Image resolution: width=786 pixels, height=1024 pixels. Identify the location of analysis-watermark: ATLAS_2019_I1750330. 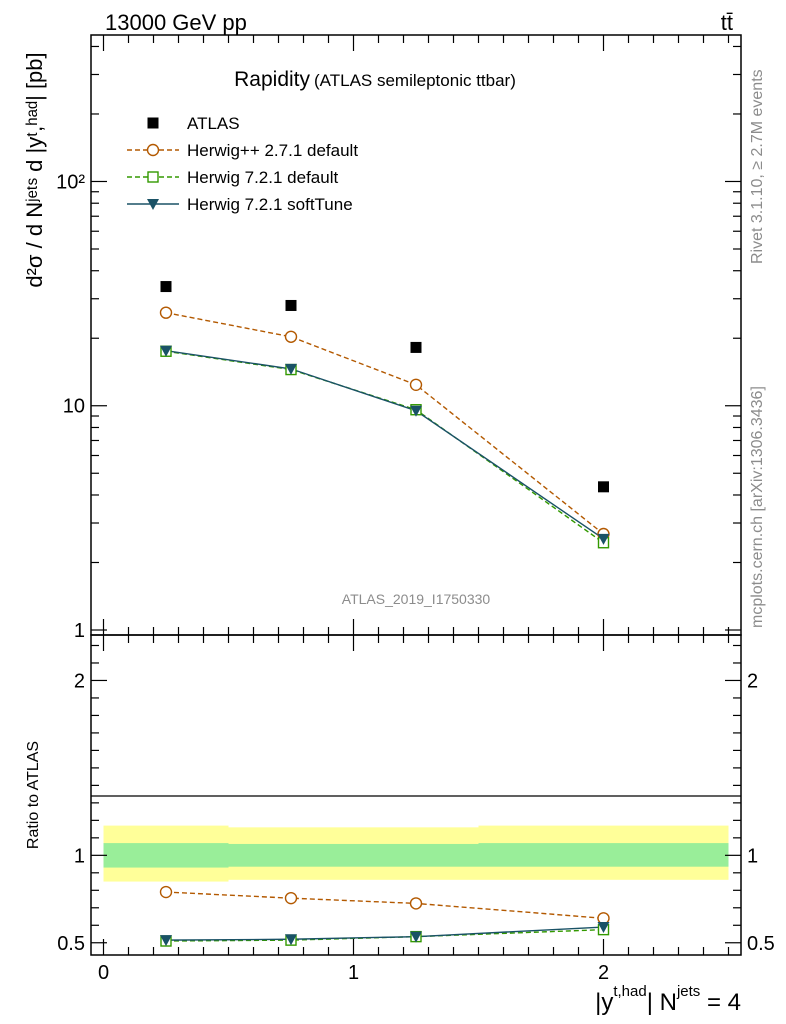
(416, 599).